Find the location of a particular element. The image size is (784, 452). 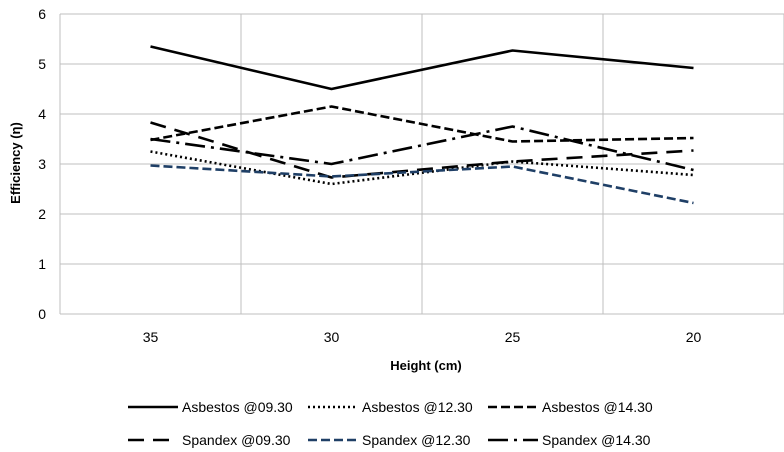

y-tick-label: 5 is located at coordinates (42, 64).